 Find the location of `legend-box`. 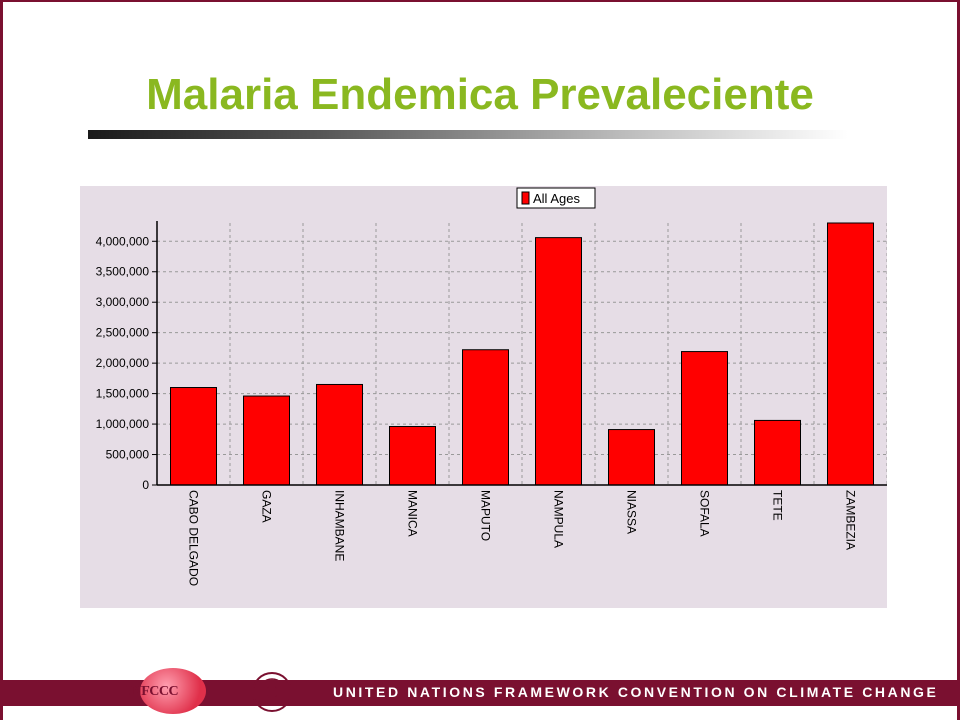

legend-box is located at coordinates (556, 198).